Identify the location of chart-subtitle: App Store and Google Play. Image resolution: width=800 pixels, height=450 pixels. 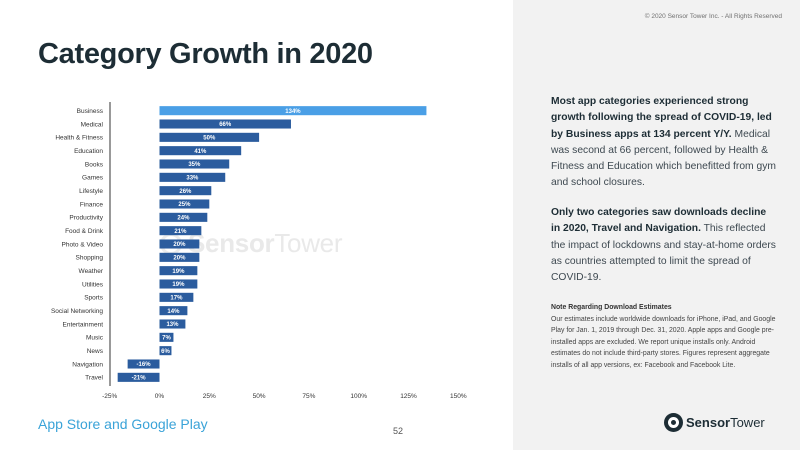
(123, 424).